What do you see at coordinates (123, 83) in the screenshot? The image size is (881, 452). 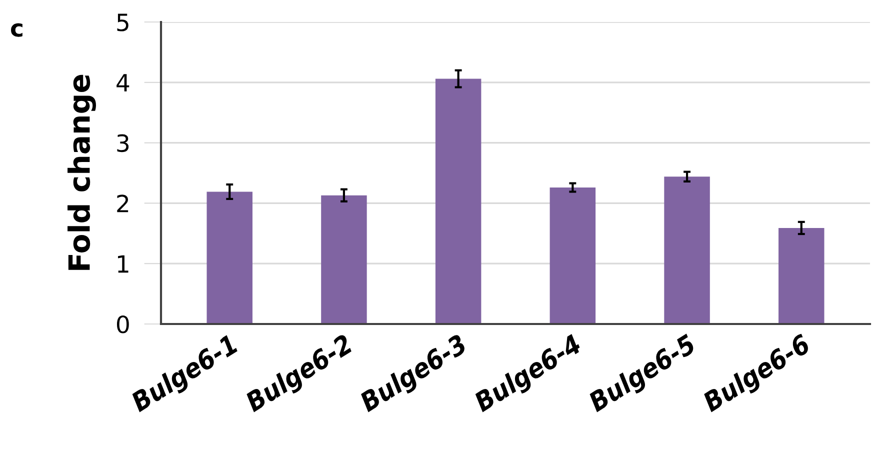 I see `y-tick-label: 4` at bounding box center [123, 83].